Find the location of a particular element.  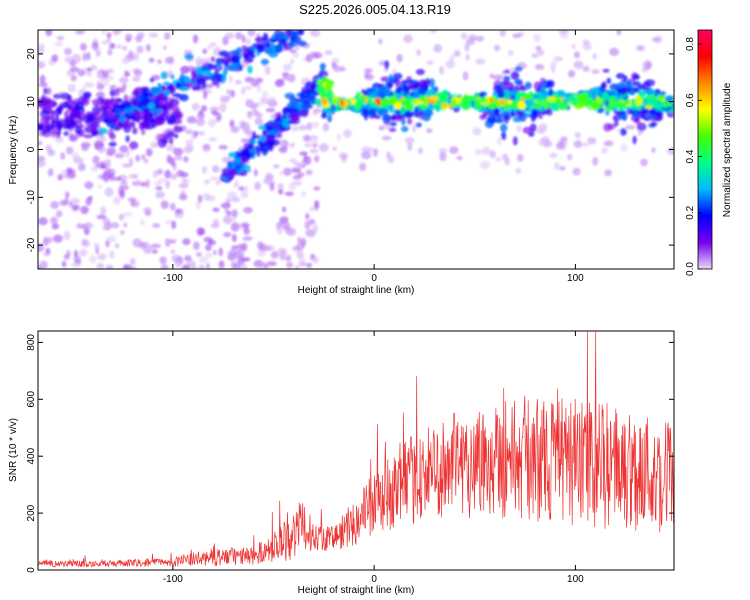

spectrogram-y-tick-label: 10 is located at coordinates (31, 102).